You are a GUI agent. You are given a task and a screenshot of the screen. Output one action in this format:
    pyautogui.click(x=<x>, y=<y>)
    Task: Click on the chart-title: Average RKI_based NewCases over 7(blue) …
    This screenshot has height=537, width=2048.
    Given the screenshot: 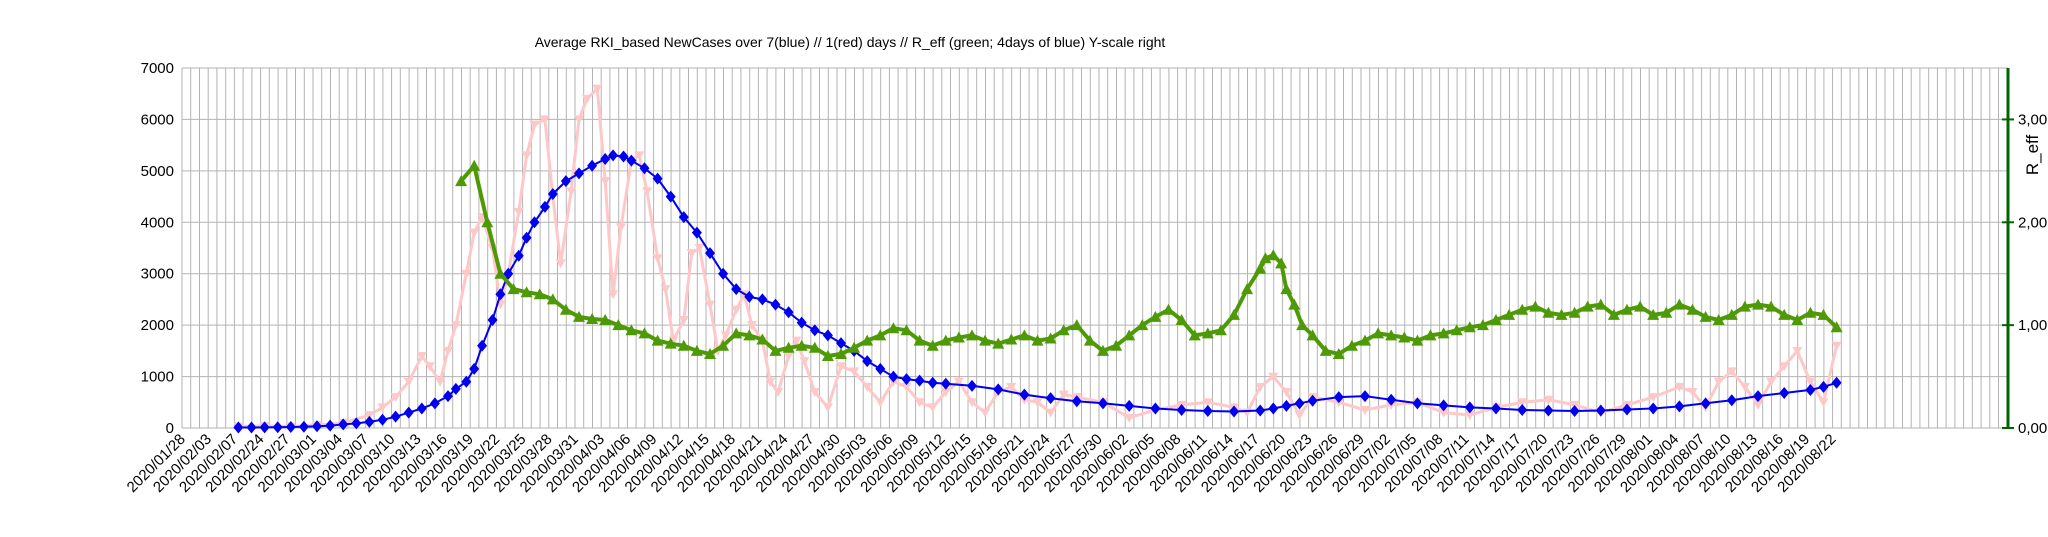 What is the action you would take?
    pyautogui.click(x=850, y=42)
    